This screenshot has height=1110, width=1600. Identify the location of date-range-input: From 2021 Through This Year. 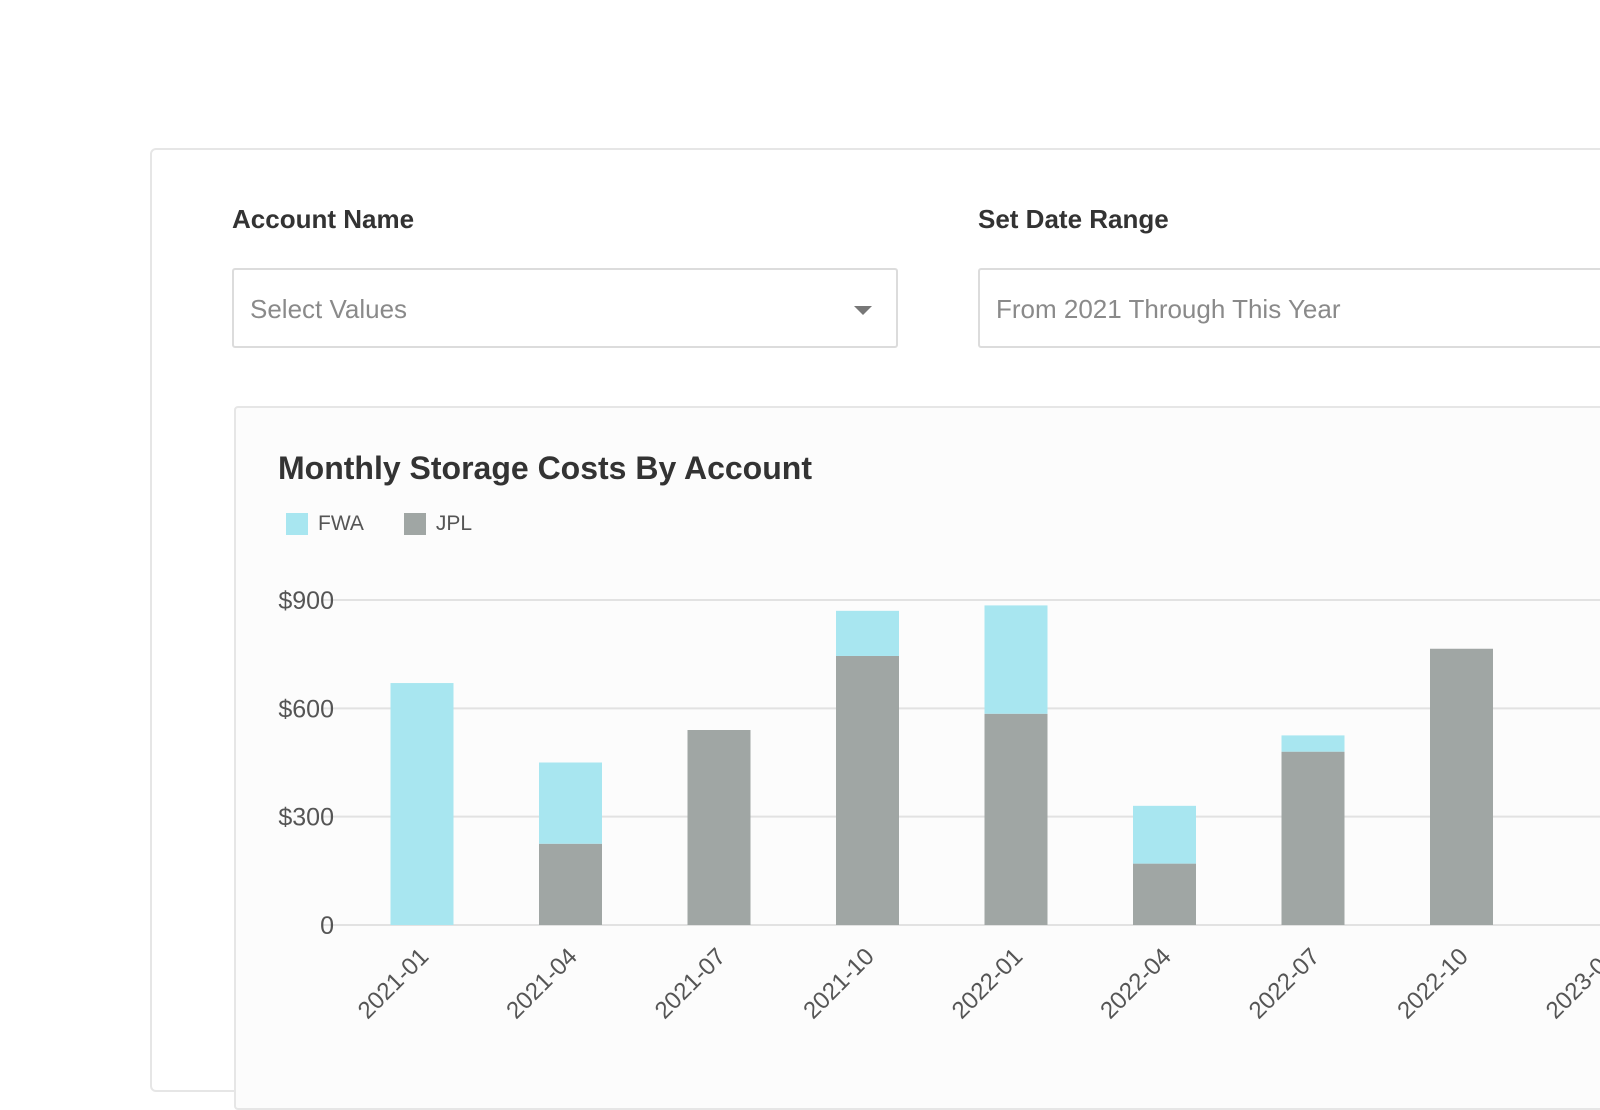
(1289, 308).